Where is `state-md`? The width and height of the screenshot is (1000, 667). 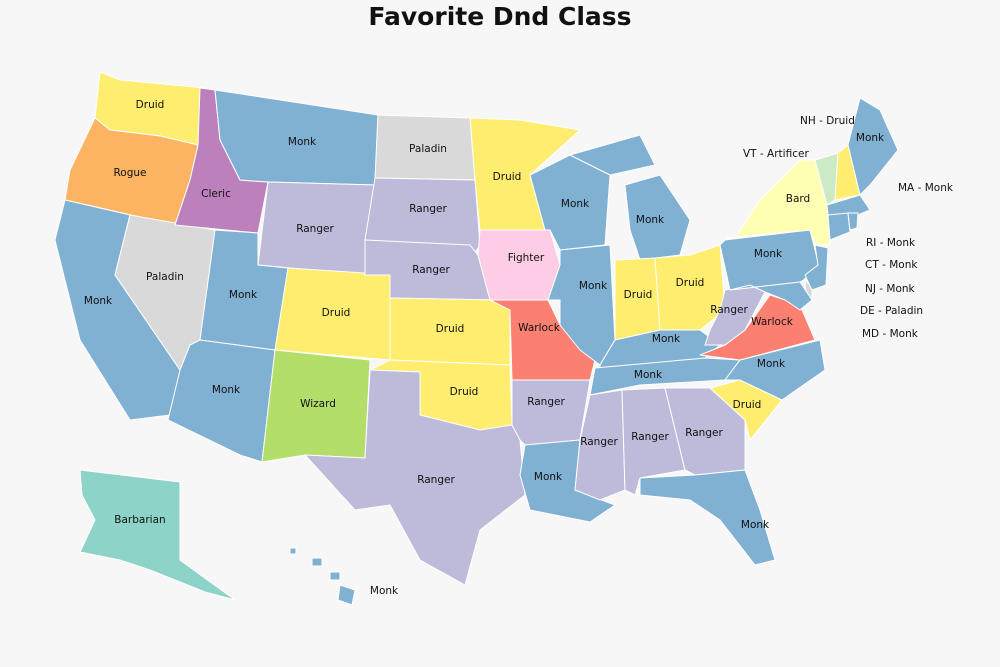
state-md is located at coordinates (771, 296).